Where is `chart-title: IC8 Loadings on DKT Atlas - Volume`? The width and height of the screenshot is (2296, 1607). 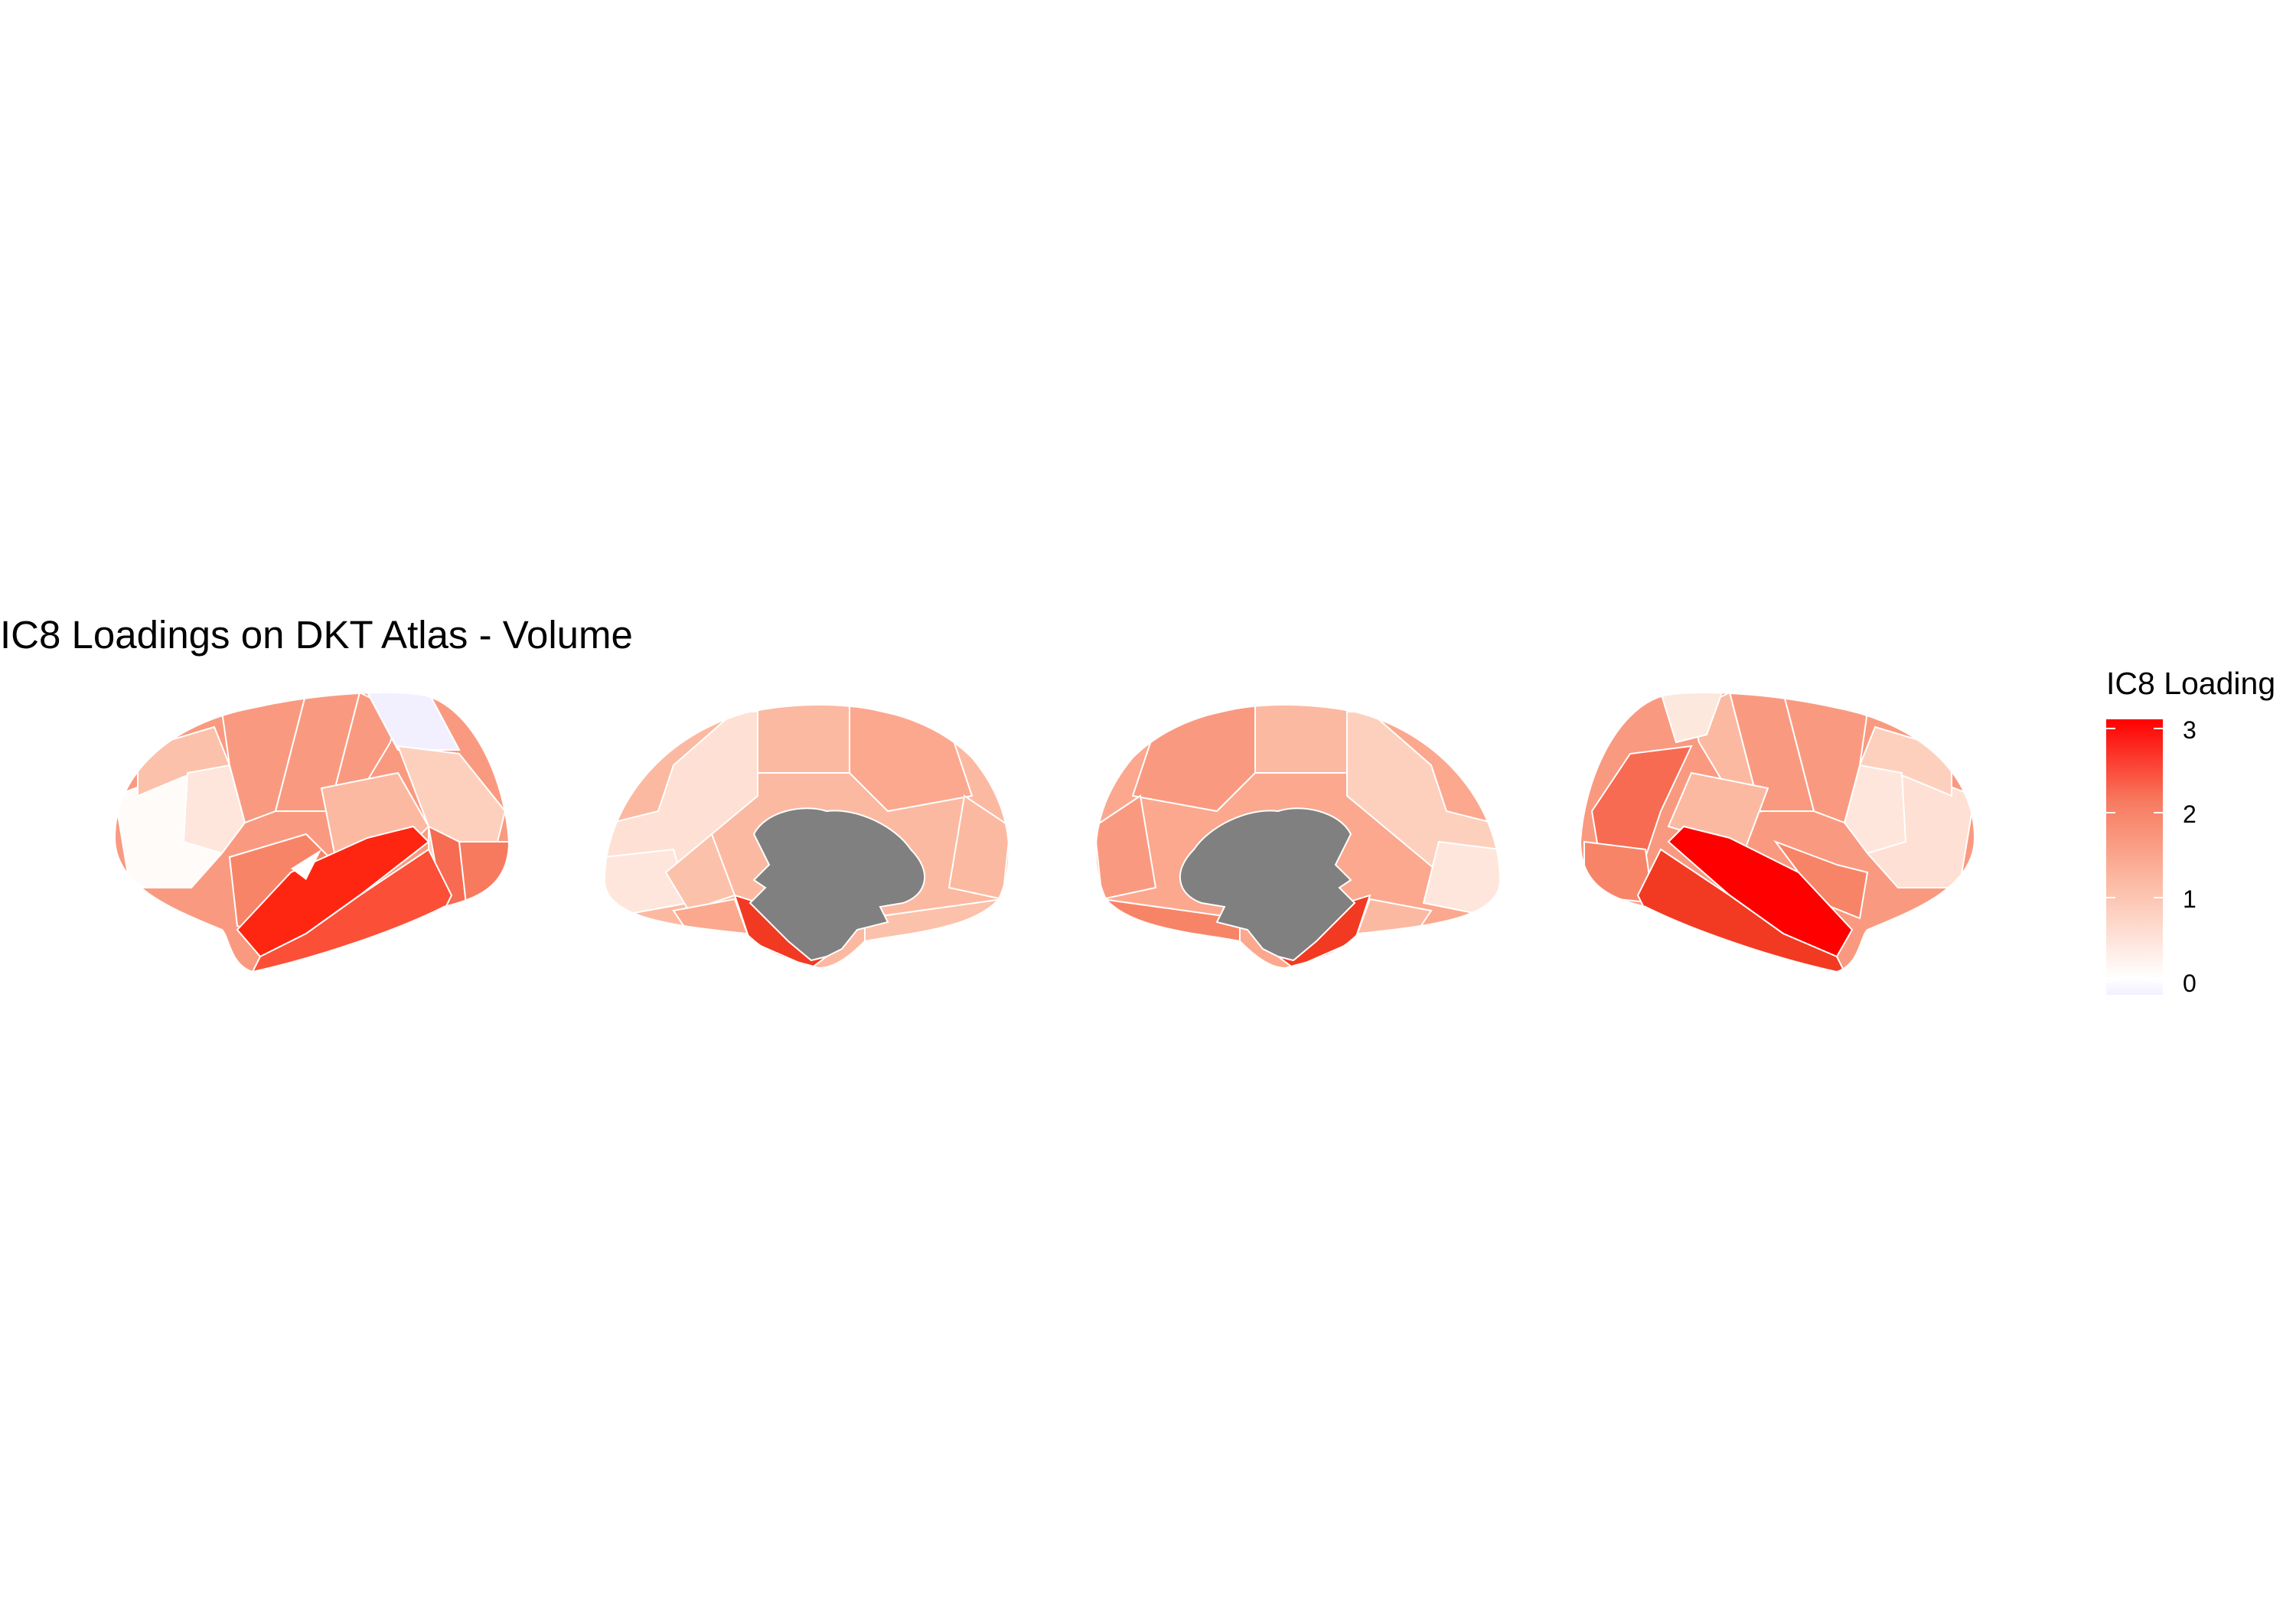 chart-title: IC8 Loadings on DKT Atlas - Volume is located at coordinates (316, 635).